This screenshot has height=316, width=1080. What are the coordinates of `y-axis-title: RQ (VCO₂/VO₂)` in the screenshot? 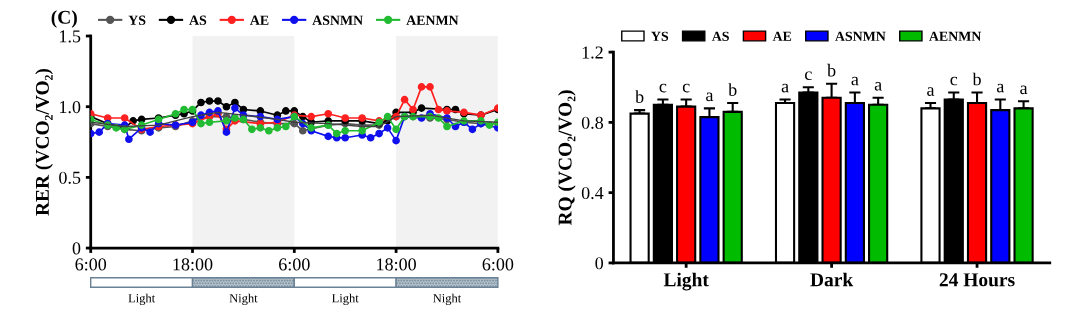 It's located at (566, 158).